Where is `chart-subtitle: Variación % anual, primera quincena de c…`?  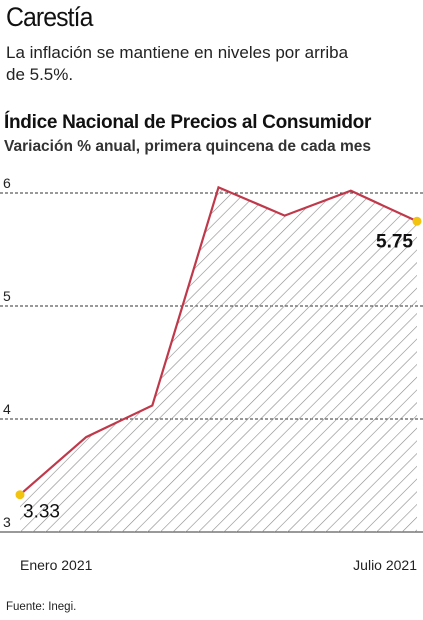 chart-subtitle: Variación % anual, primera quincena de c… is located at coordinates (187, 146).